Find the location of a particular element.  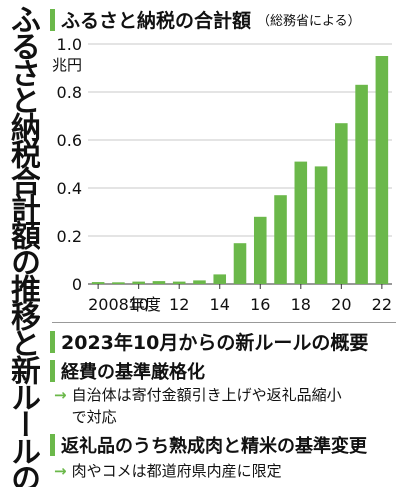

chart-section-header: ふるさと納税の合計額 （総務省による） is located at coordinates (205, 19).